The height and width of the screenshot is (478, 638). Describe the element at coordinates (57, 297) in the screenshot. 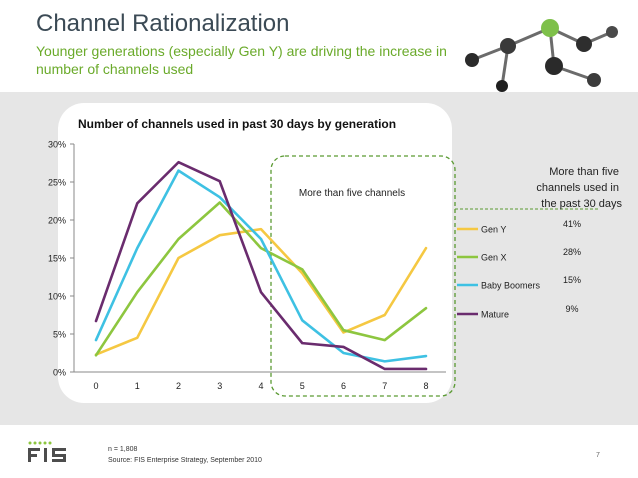

I see `y-tick-label: 10%` at that location.